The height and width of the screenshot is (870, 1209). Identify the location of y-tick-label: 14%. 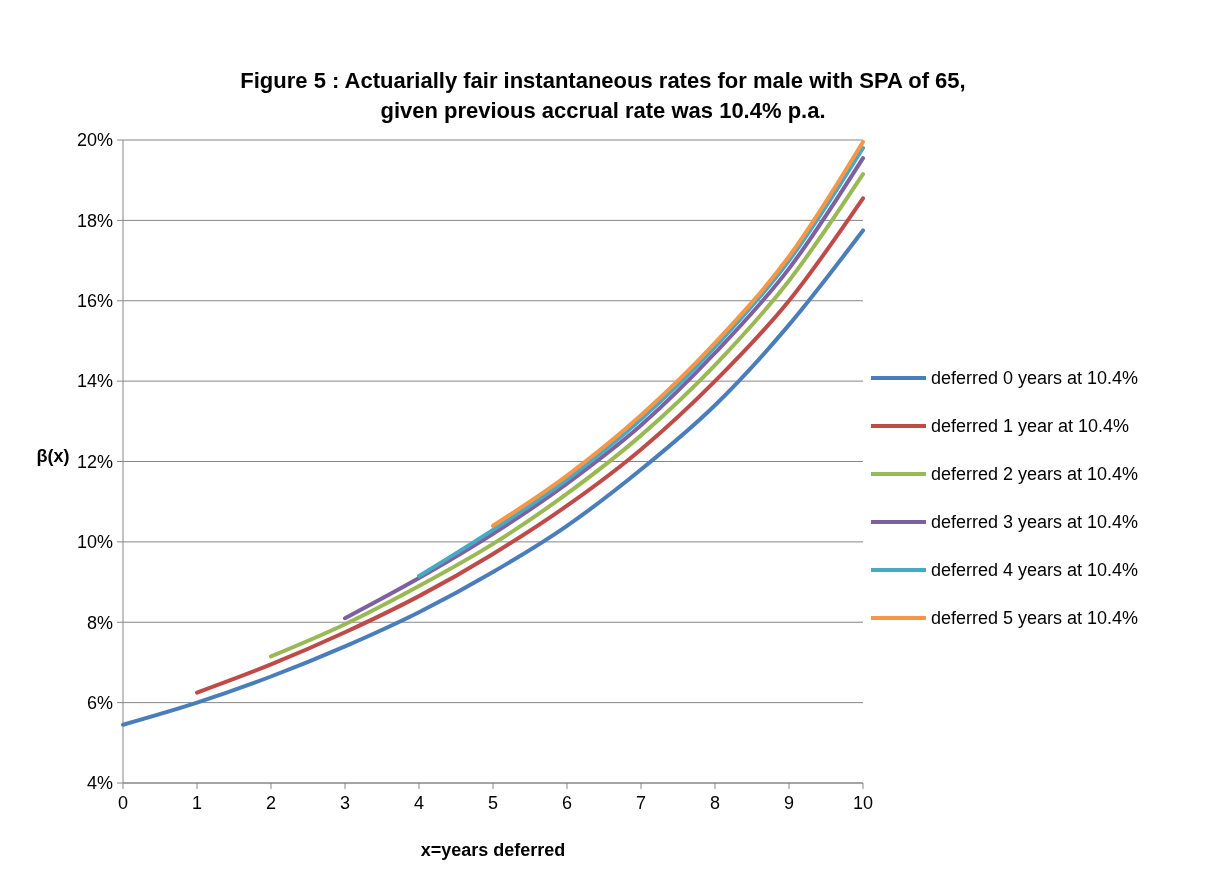
(94, 381).